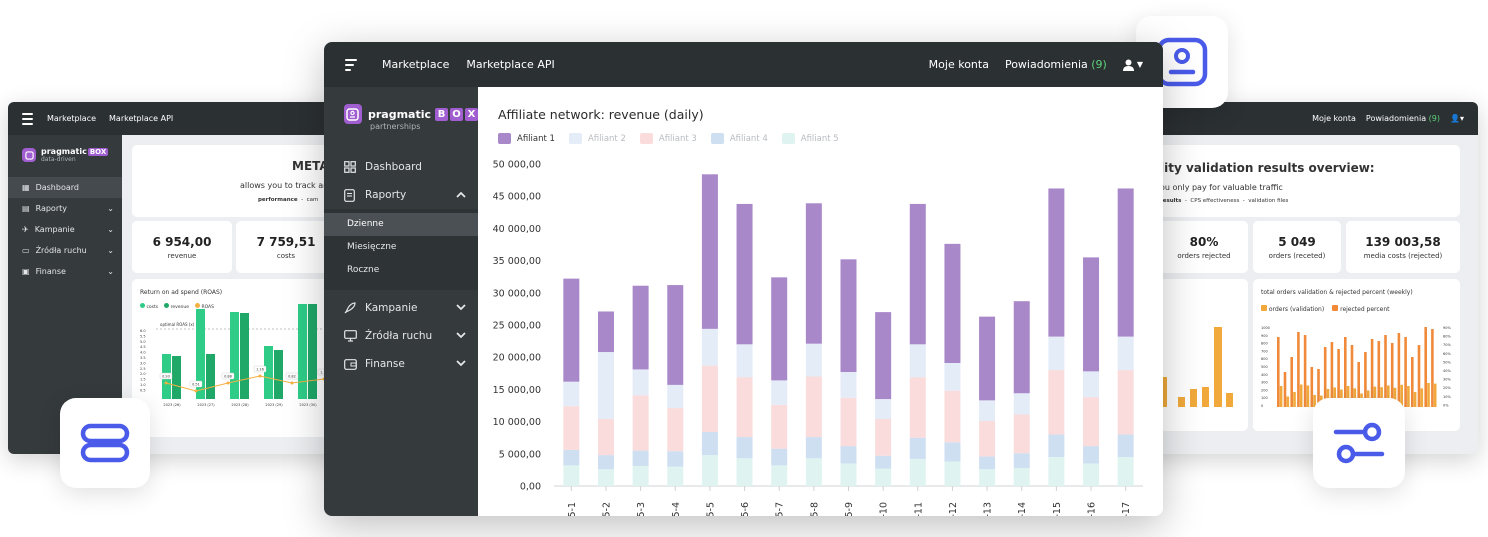 This screenshot has height=537, width=1488. I want to click on banner-tag-results: results, so click(1171, 201).